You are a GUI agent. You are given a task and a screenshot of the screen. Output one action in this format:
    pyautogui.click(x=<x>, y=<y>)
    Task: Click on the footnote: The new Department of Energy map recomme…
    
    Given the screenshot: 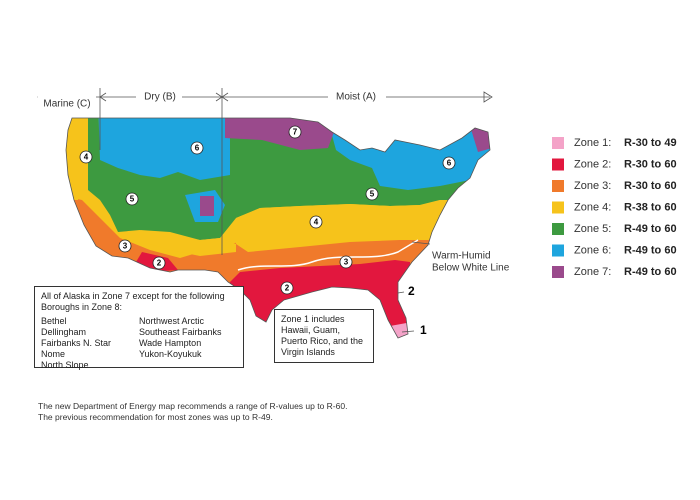 What is the action you would take?
    pyautogui.click(x=192, y=412)
    